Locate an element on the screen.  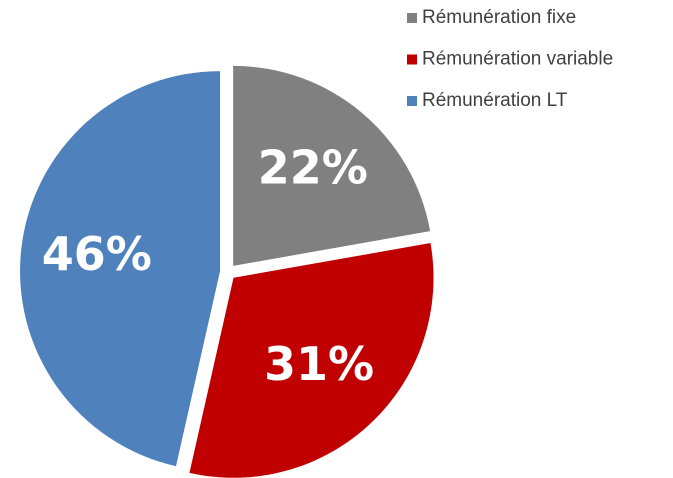
legend-text: Rémunération variable is located at coordinates (517, 59).